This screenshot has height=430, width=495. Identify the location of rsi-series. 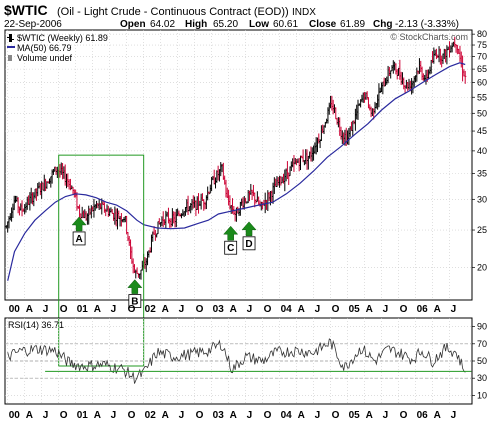
(239, 361).